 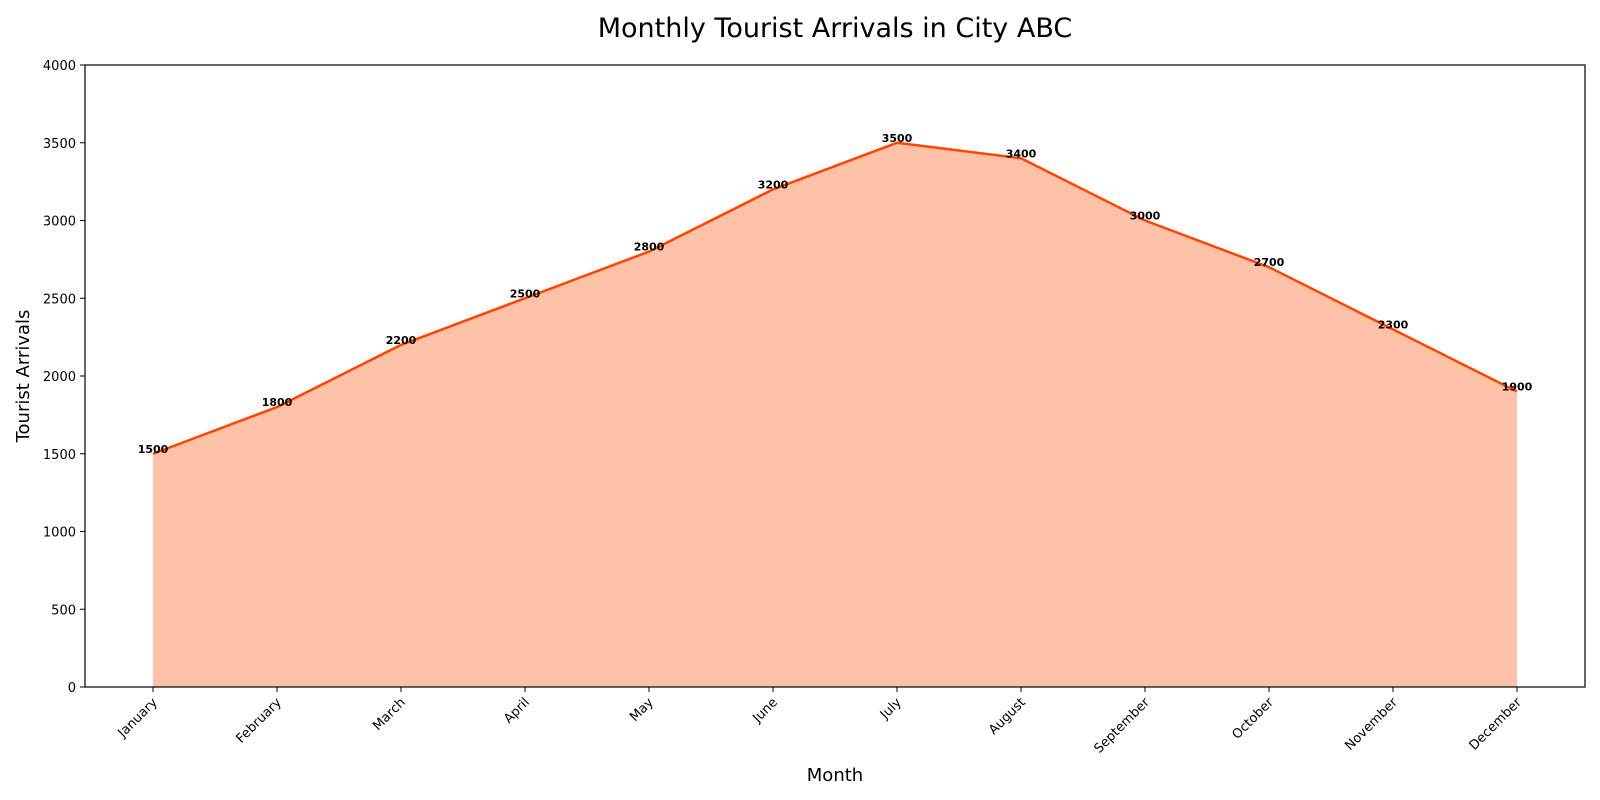 I want to click on x-axis-title: Month, so click(x=835, y=775).